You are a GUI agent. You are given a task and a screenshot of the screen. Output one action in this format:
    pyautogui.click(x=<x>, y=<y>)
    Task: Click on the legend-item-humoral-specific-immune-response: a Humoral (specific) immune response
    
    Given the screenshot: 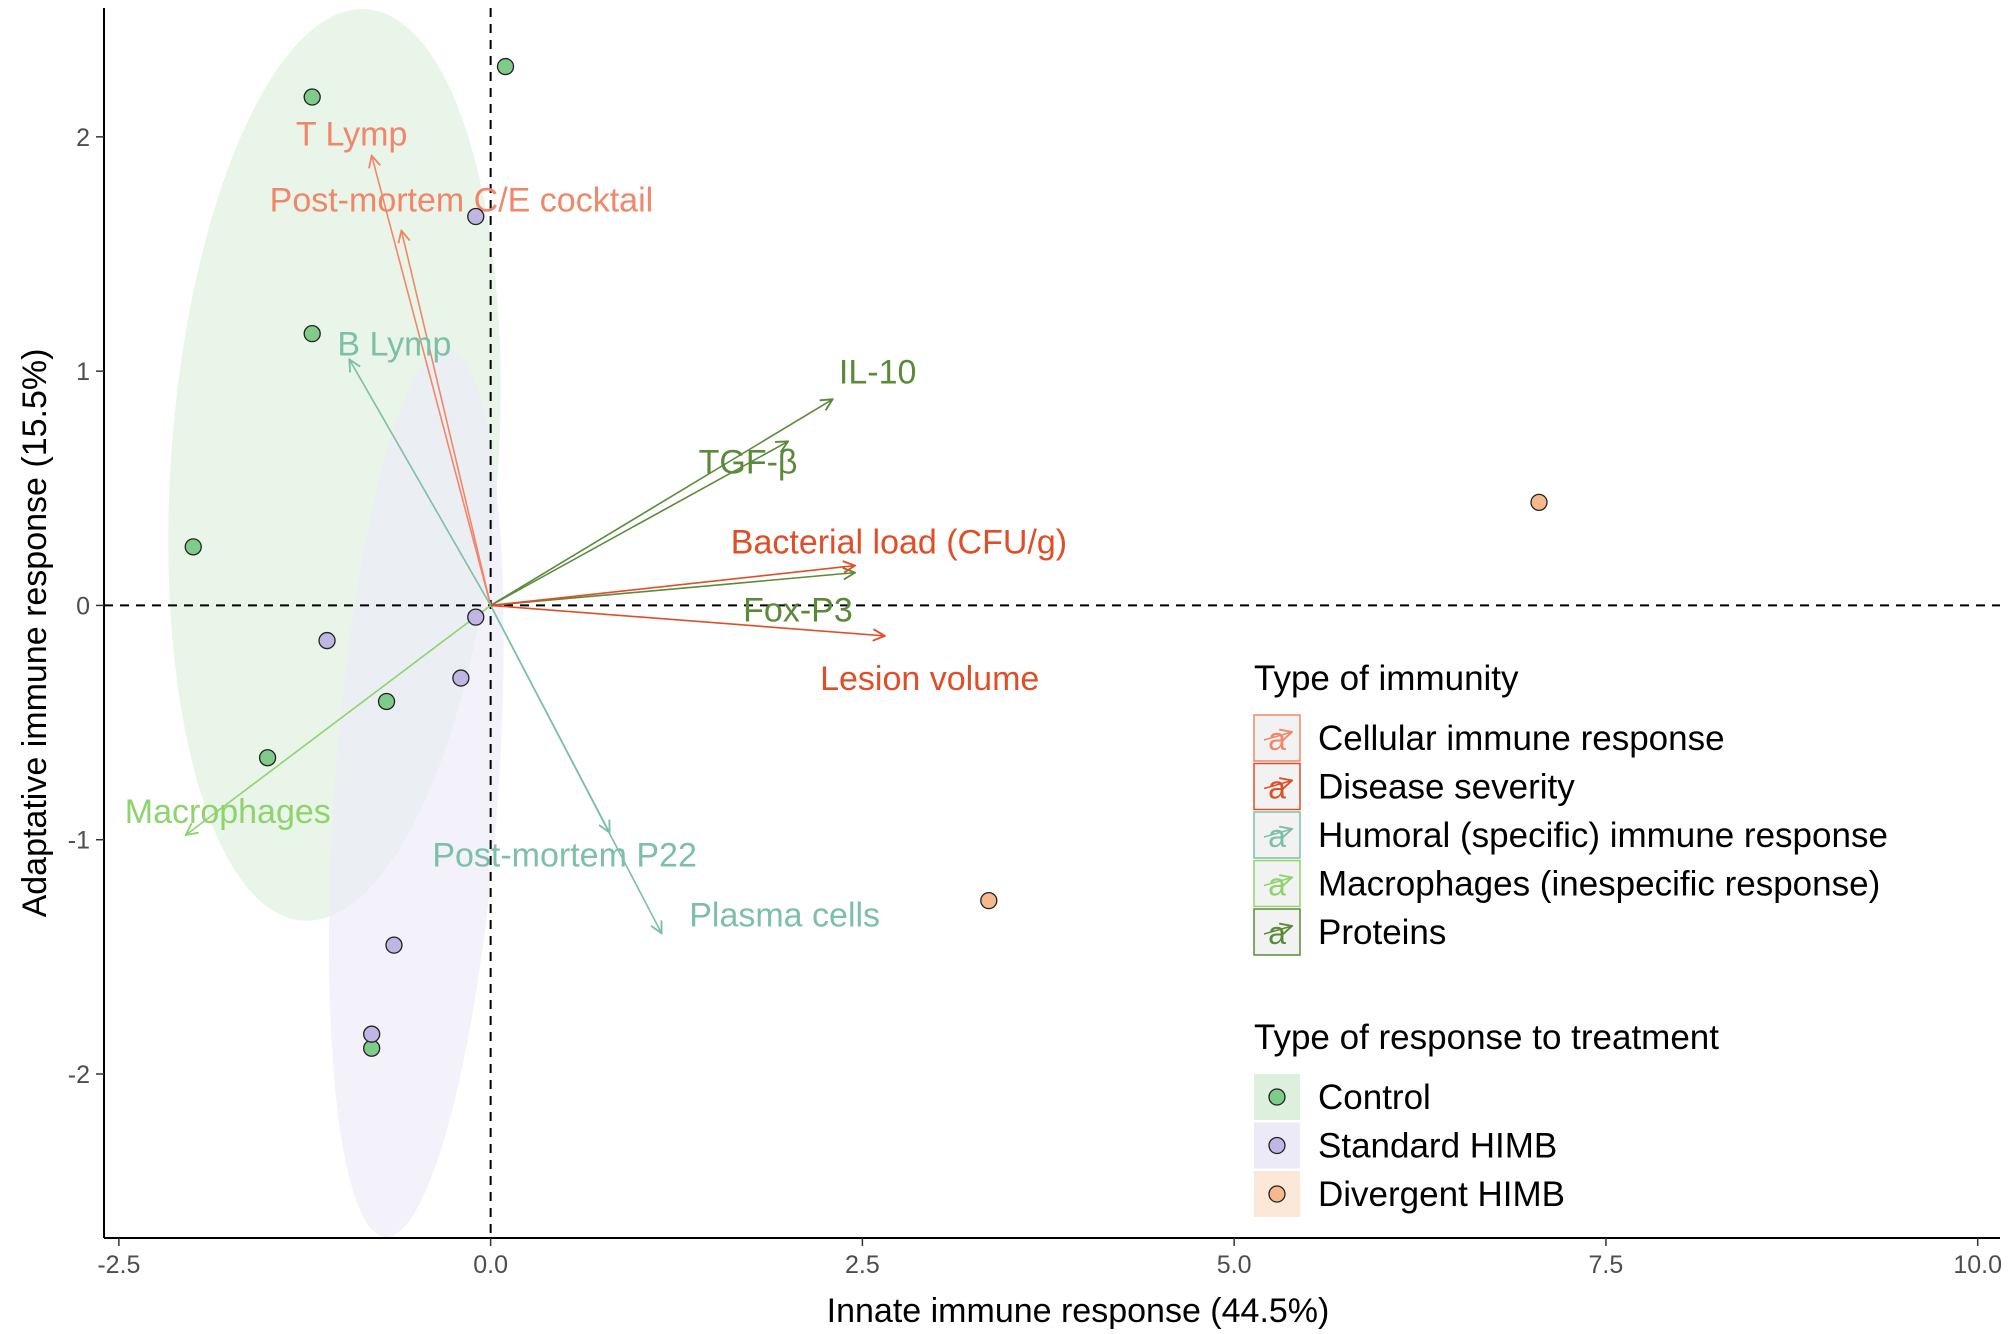 What is the action you would take?
    pyautogui.click(x=1570, y=835)
    